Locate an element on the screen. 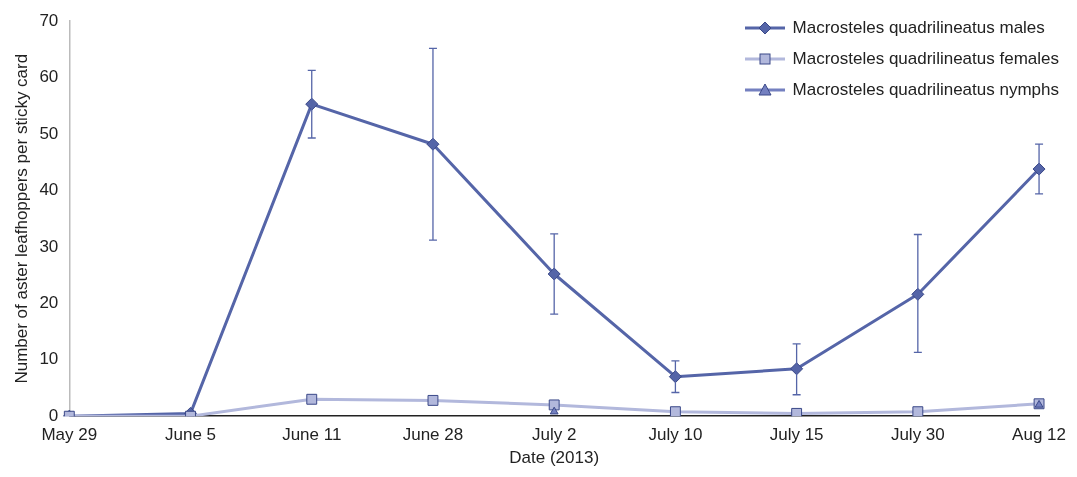 This screenshot has width=1077, height=477. y-tick-label: 50 is located at coordinates (49, 133).